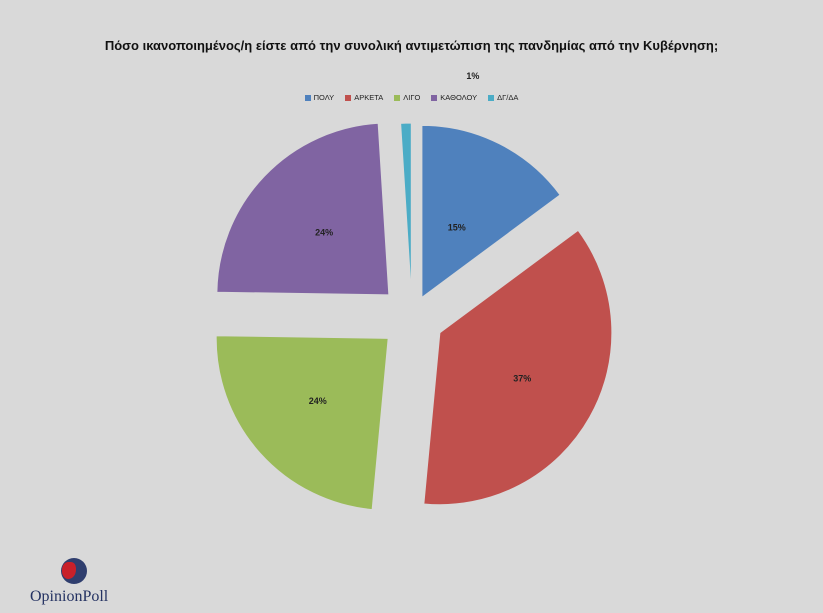 The height and width of the screenshot is (613, 823). I want to click on logo-globe-icon, so click(74, 571).